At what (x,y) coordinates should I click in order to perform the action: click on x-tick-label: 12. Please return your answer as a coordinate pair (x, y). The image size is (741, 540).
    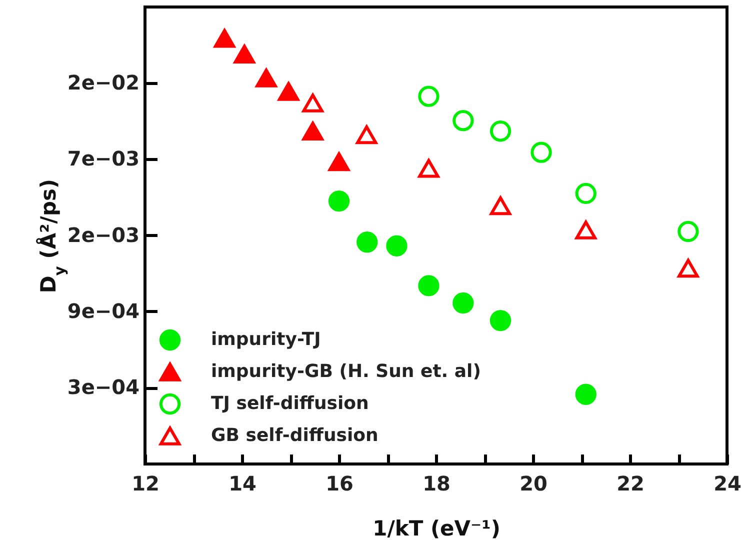
    Looking at the image, I should click on (146, 484).